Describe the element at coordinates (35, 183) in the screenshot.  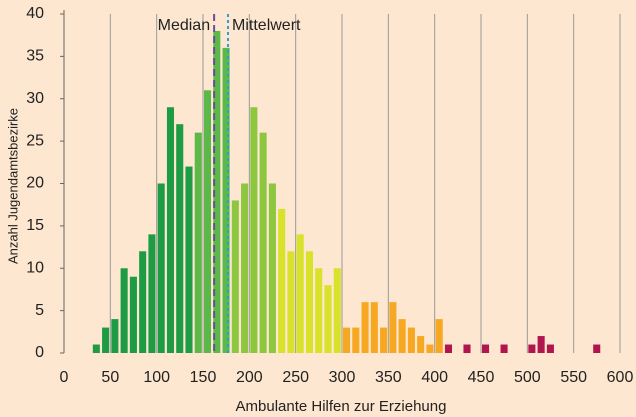
I see `y-tick-label: 20` at that location.